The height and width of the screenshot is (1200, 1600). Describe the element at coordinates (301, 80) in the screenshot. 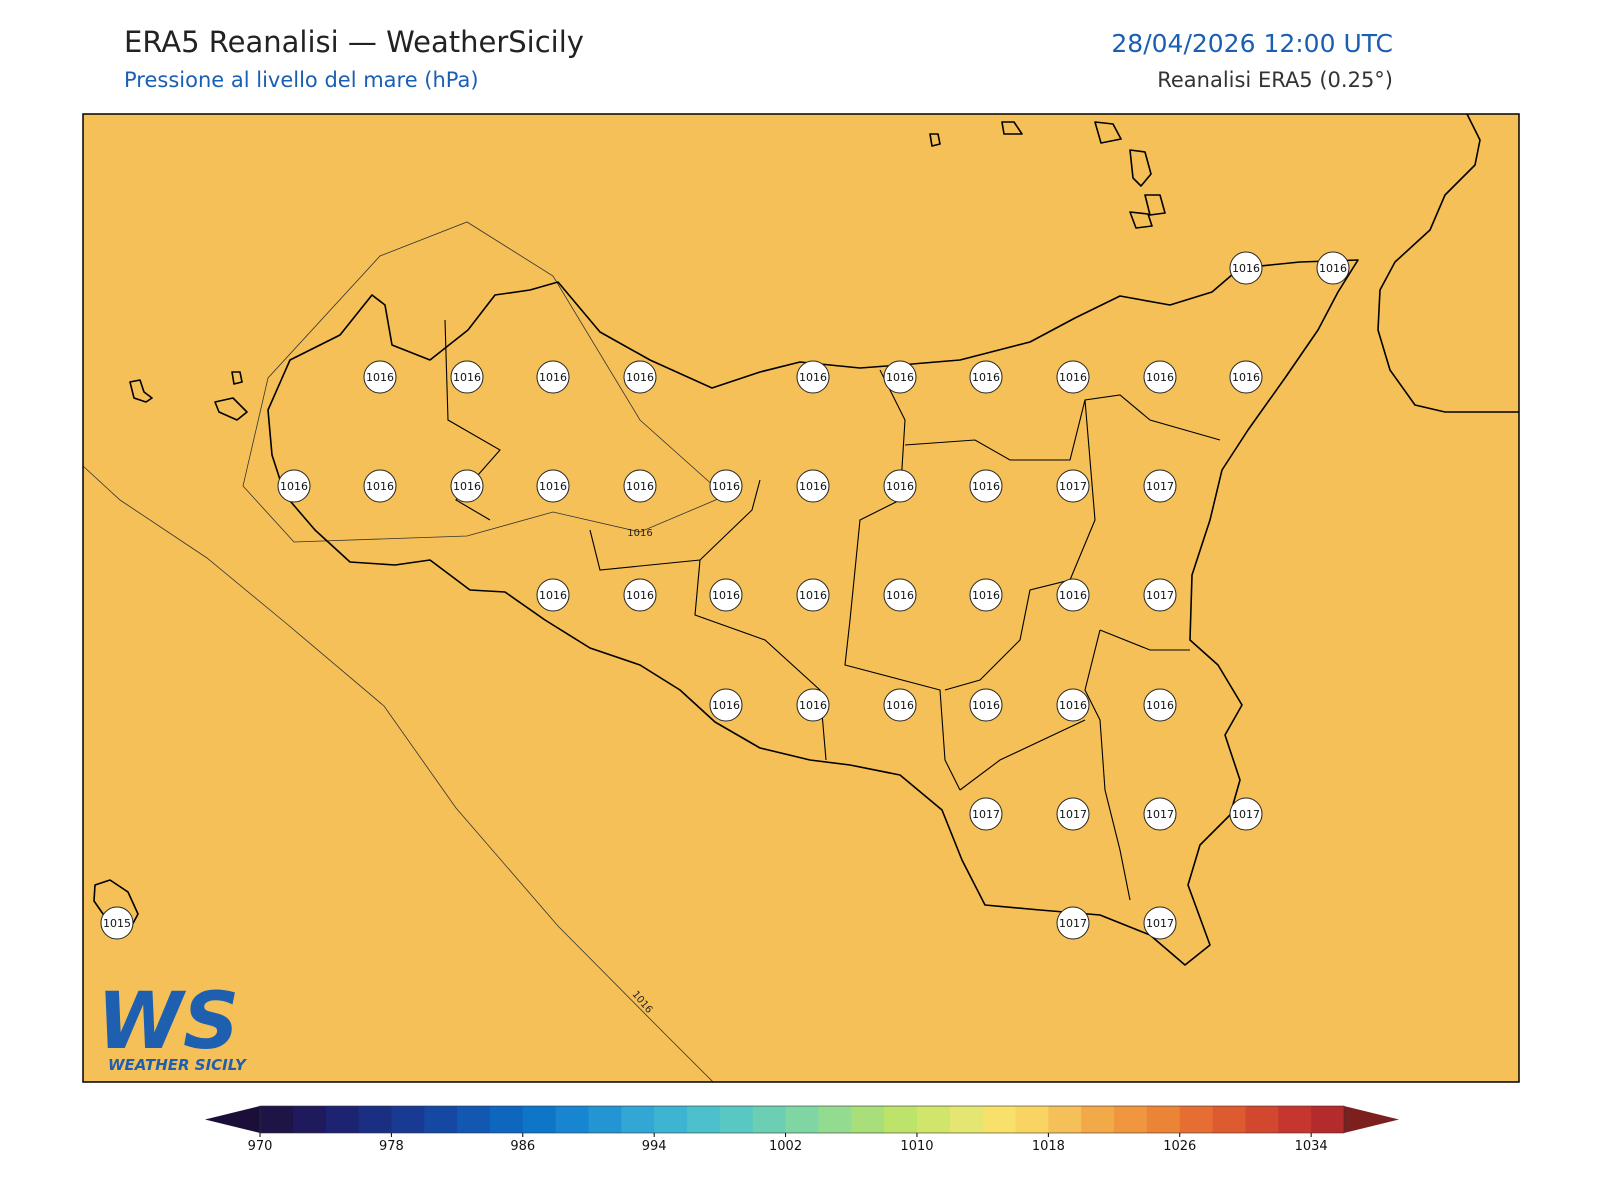

I see `subtitle: Pressione al livello del mare (hPa)` at that location.